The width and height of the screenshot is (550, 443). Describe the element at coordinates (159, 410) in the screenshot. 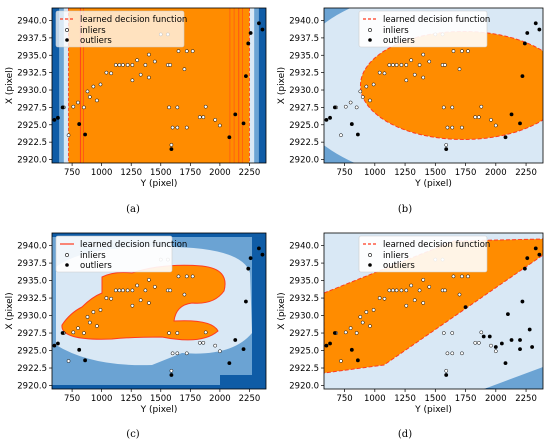

I see `x-axis-label: Y (pixel)` at that location.